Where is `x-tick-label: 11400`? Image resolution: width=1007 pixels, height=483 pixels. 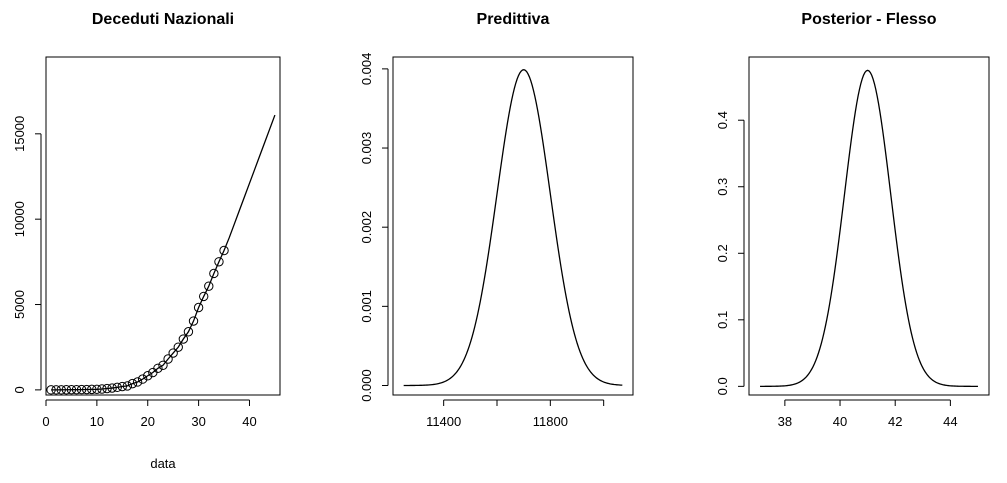 x-tick-label: 11400 is located at coordinates (443, 421).